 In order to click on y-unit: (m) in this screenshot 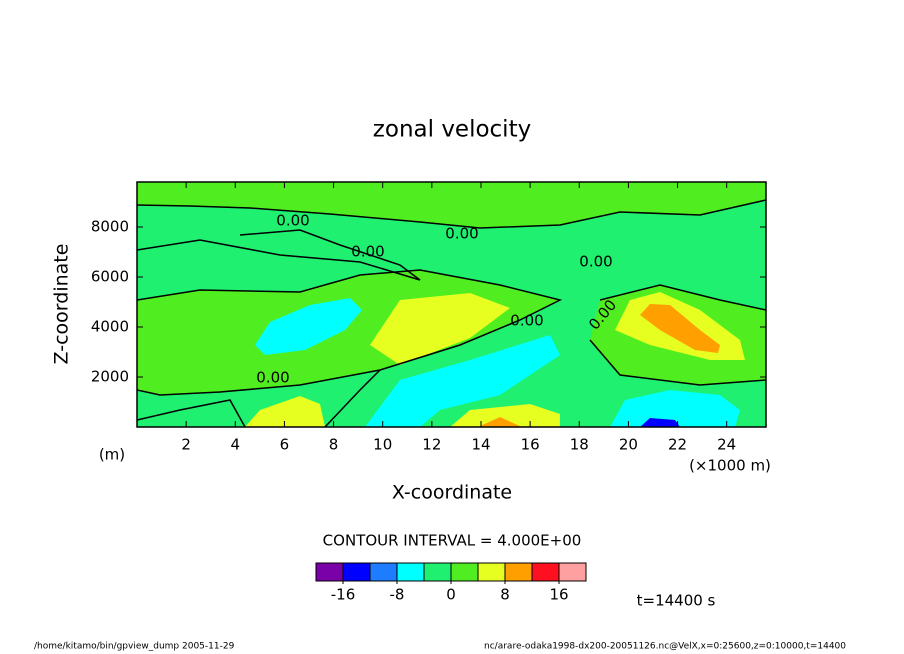, I will do `click(112, 455)`.